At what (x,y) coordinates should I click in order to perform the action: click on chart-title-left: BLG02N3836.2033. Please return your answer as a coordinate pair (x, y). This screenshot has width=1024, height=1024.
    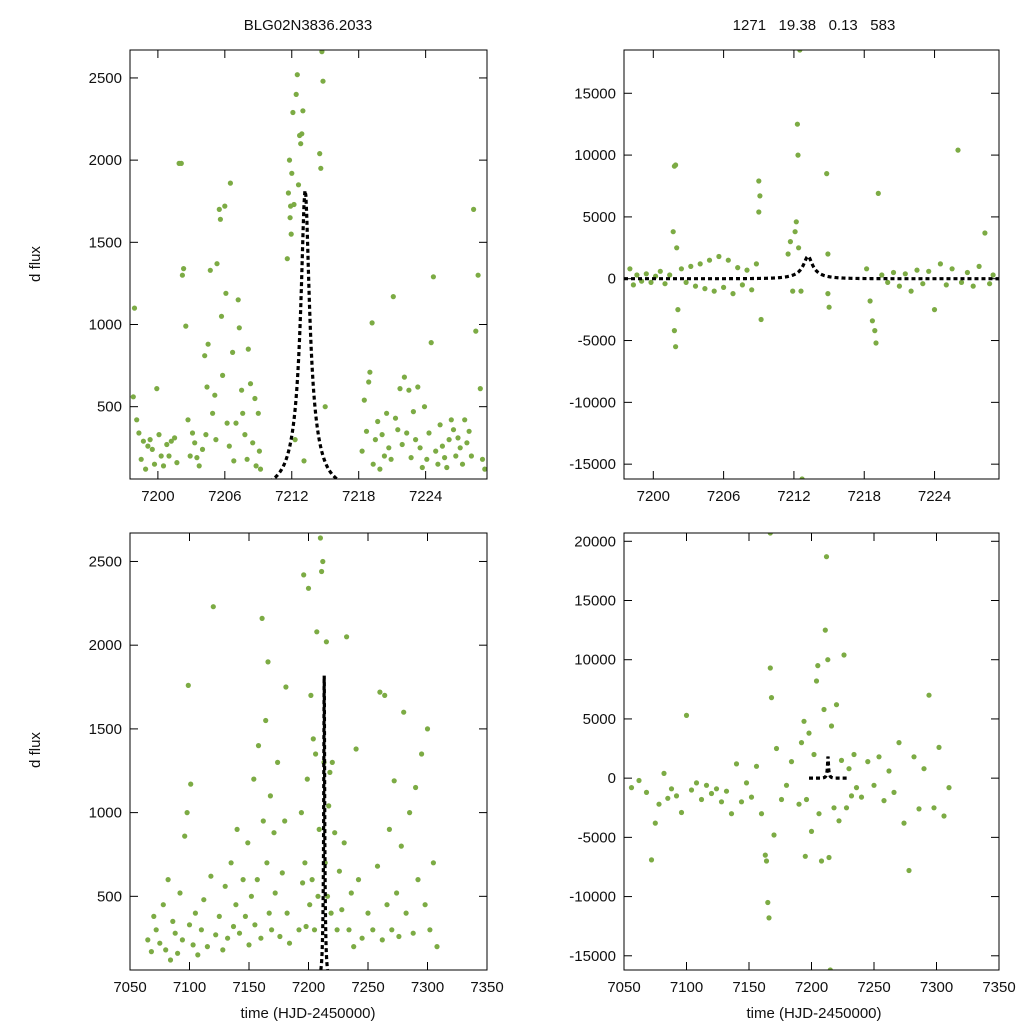
    Looking at the image, I should click on (308, 25).